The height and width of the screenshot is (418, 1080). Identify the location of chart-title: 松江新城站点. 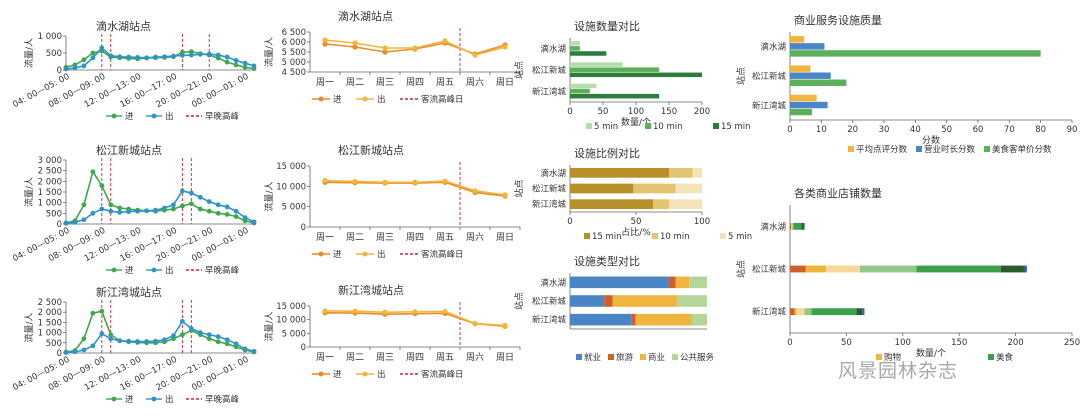
(371, 150).